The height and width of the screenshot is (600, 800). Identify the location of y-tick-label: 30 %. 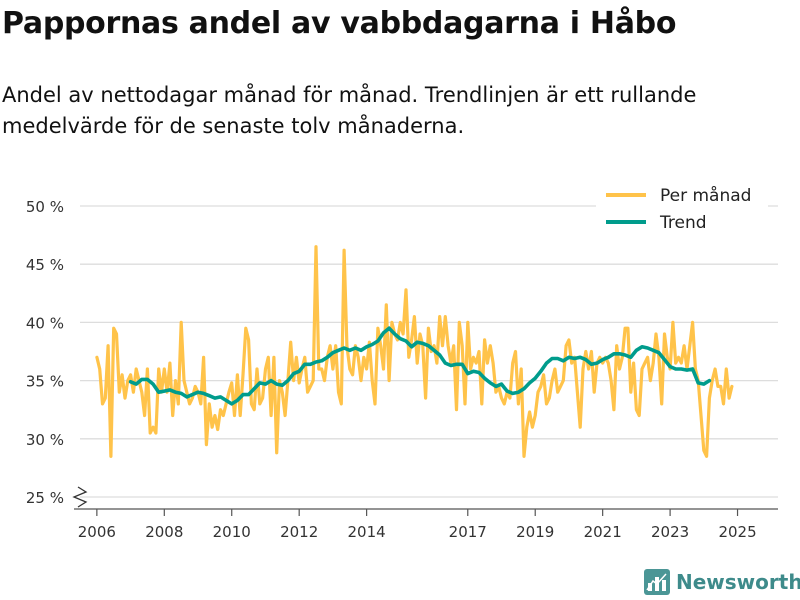
(45, 440).